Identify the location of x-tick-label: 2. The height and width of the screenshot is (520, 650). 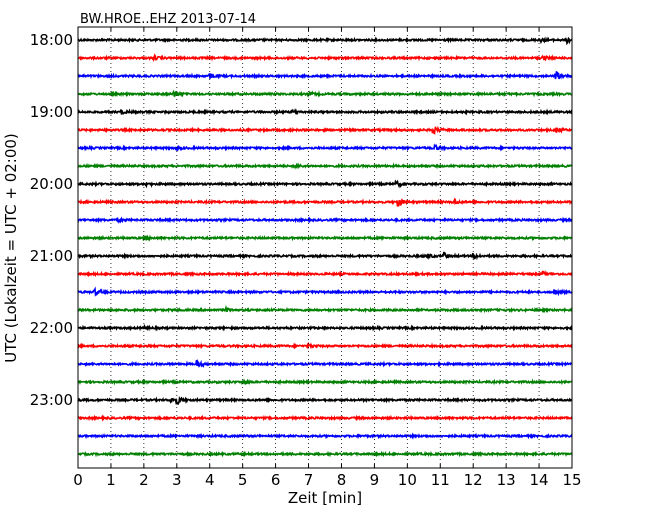
(144, 480).